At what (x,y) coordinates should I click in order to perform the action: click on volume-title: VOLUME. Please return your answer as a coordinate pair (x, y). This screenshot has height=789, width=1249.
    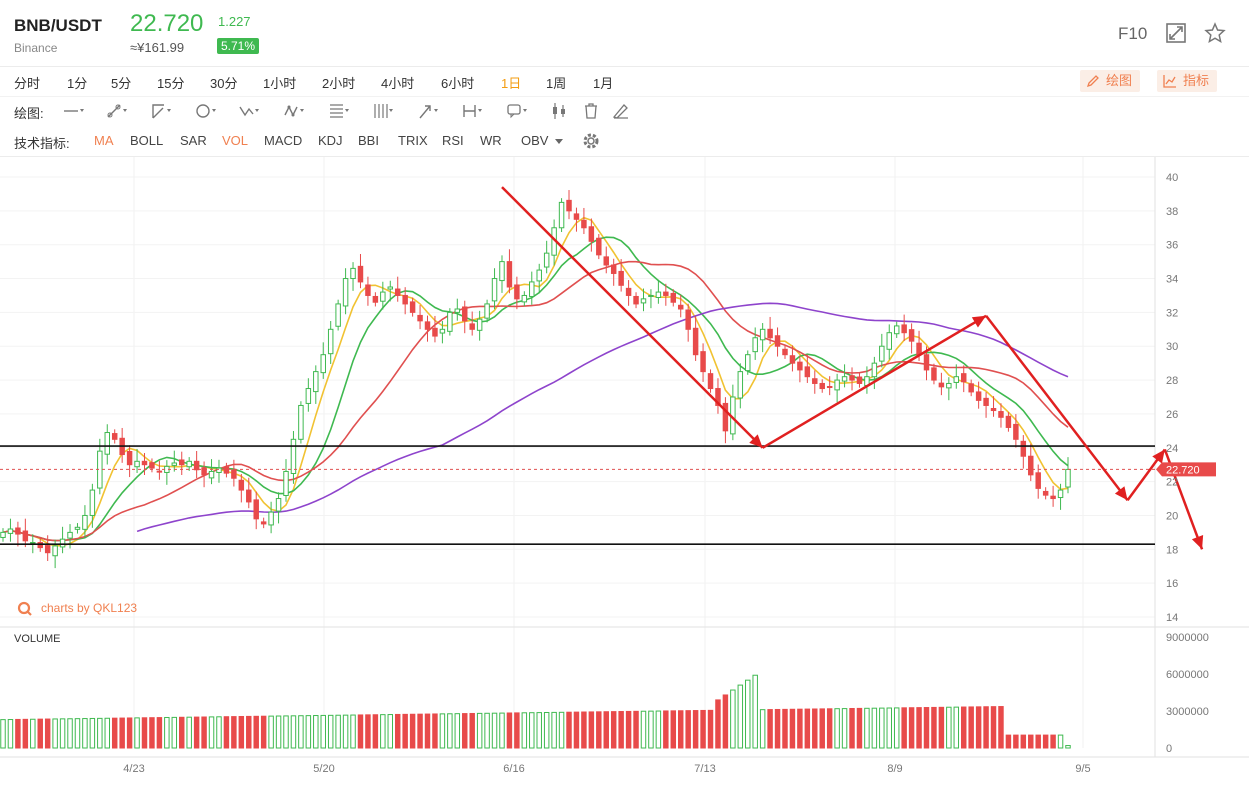
    Looking at the image, I should click on (37, 639).